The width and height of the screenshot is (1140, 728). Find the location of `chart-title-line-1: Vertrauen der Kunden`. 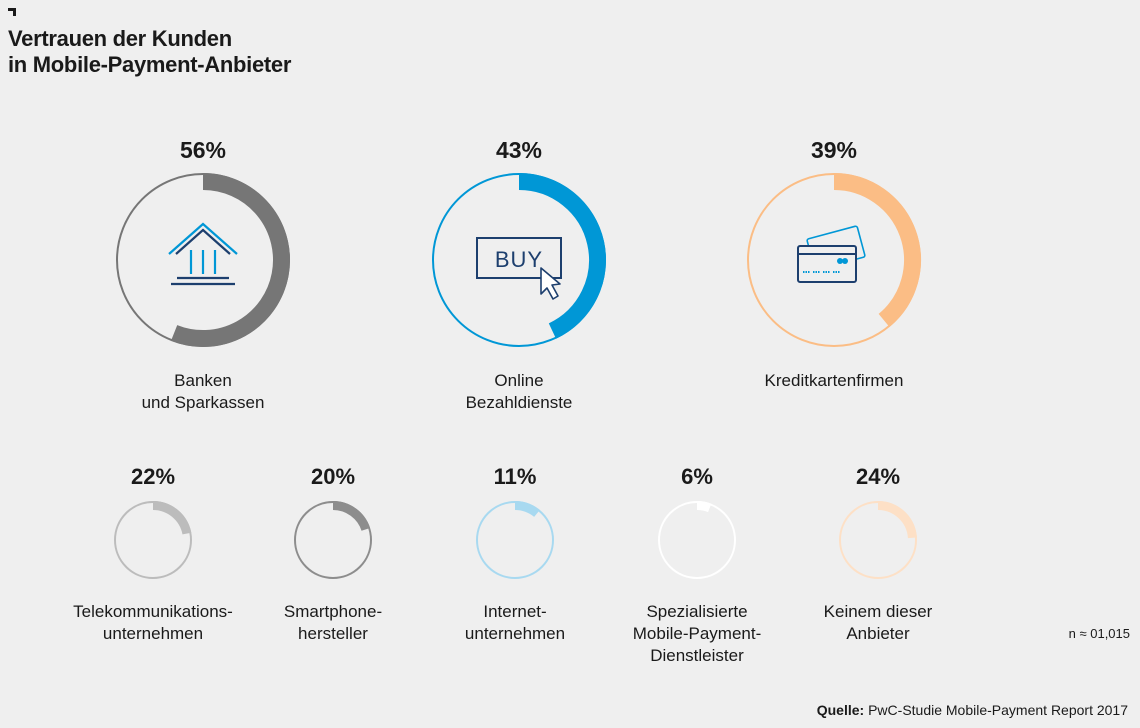

chart-title-line-1: Vertrauen der Kunden is located at coordinates (120, 38).